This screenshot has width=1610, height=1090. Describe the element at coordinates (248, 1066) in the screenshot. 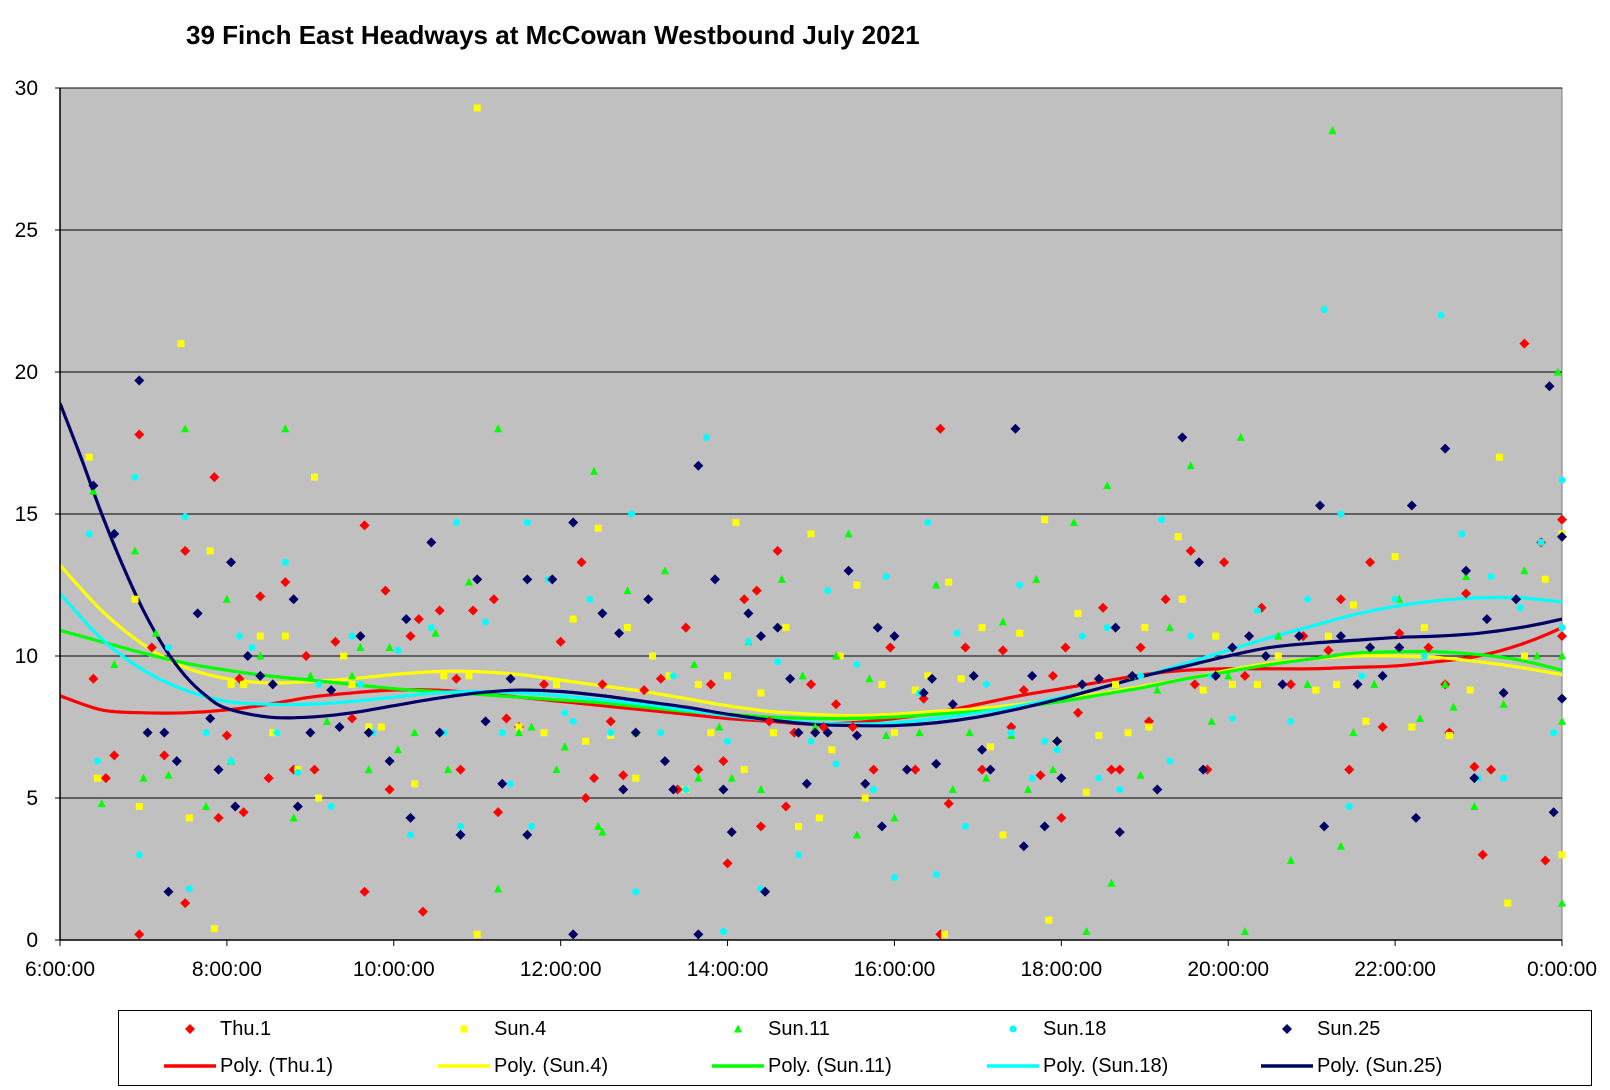

I see `legend-item: Poly. (Thu.1)` at that location.